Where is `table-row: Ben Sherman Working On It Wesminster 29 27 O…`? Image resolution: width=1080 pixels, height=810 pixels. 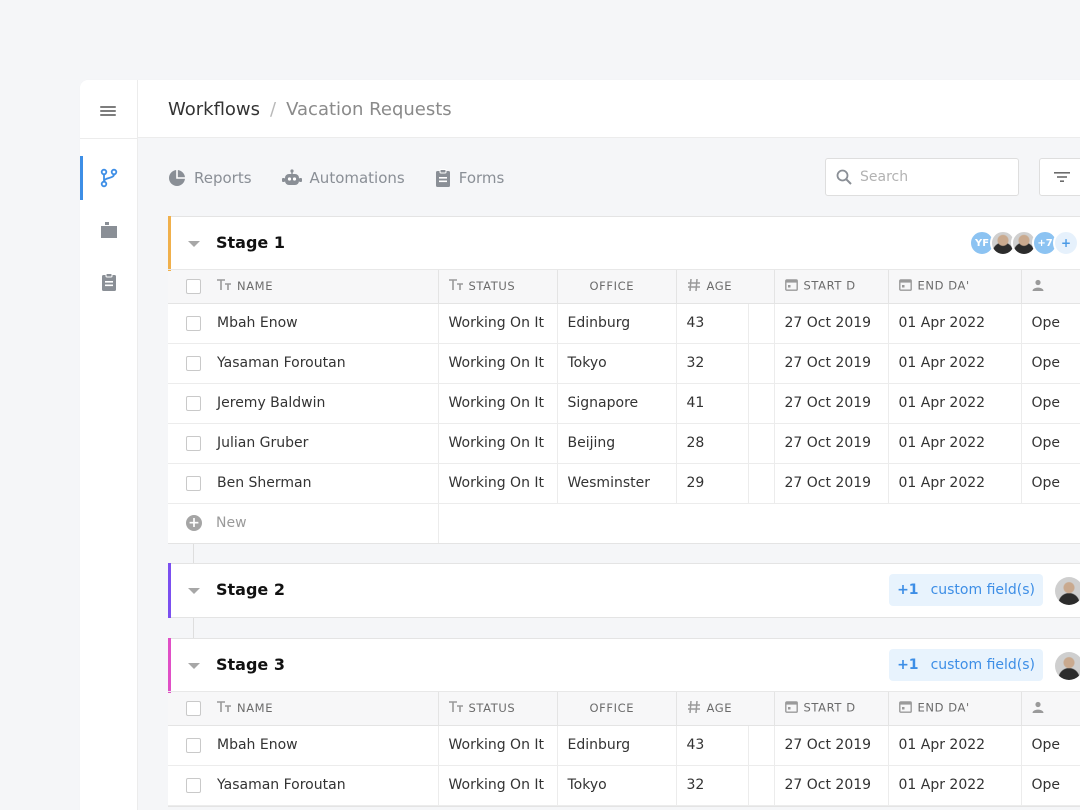
table-row: Ben Sherman Working On It Wesminster 29 27 O… is located at coordinates (624, 483).